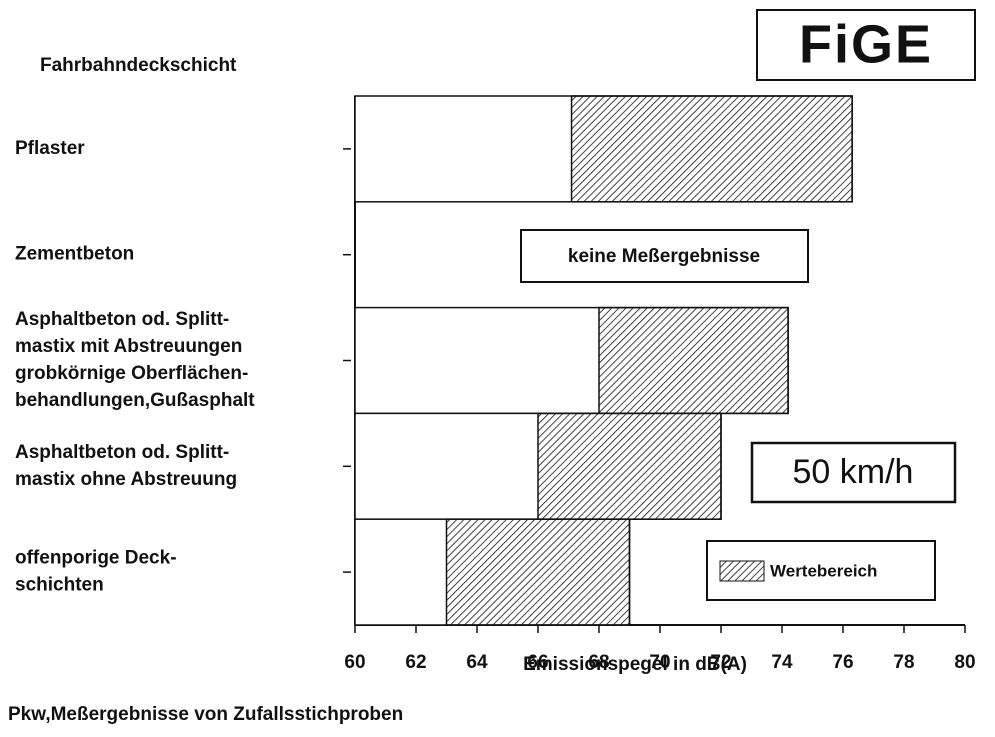 This screenshot has width=995, height=737. I want to click on category-label: grobkörnige Oberflächen-, so click(131, 373).